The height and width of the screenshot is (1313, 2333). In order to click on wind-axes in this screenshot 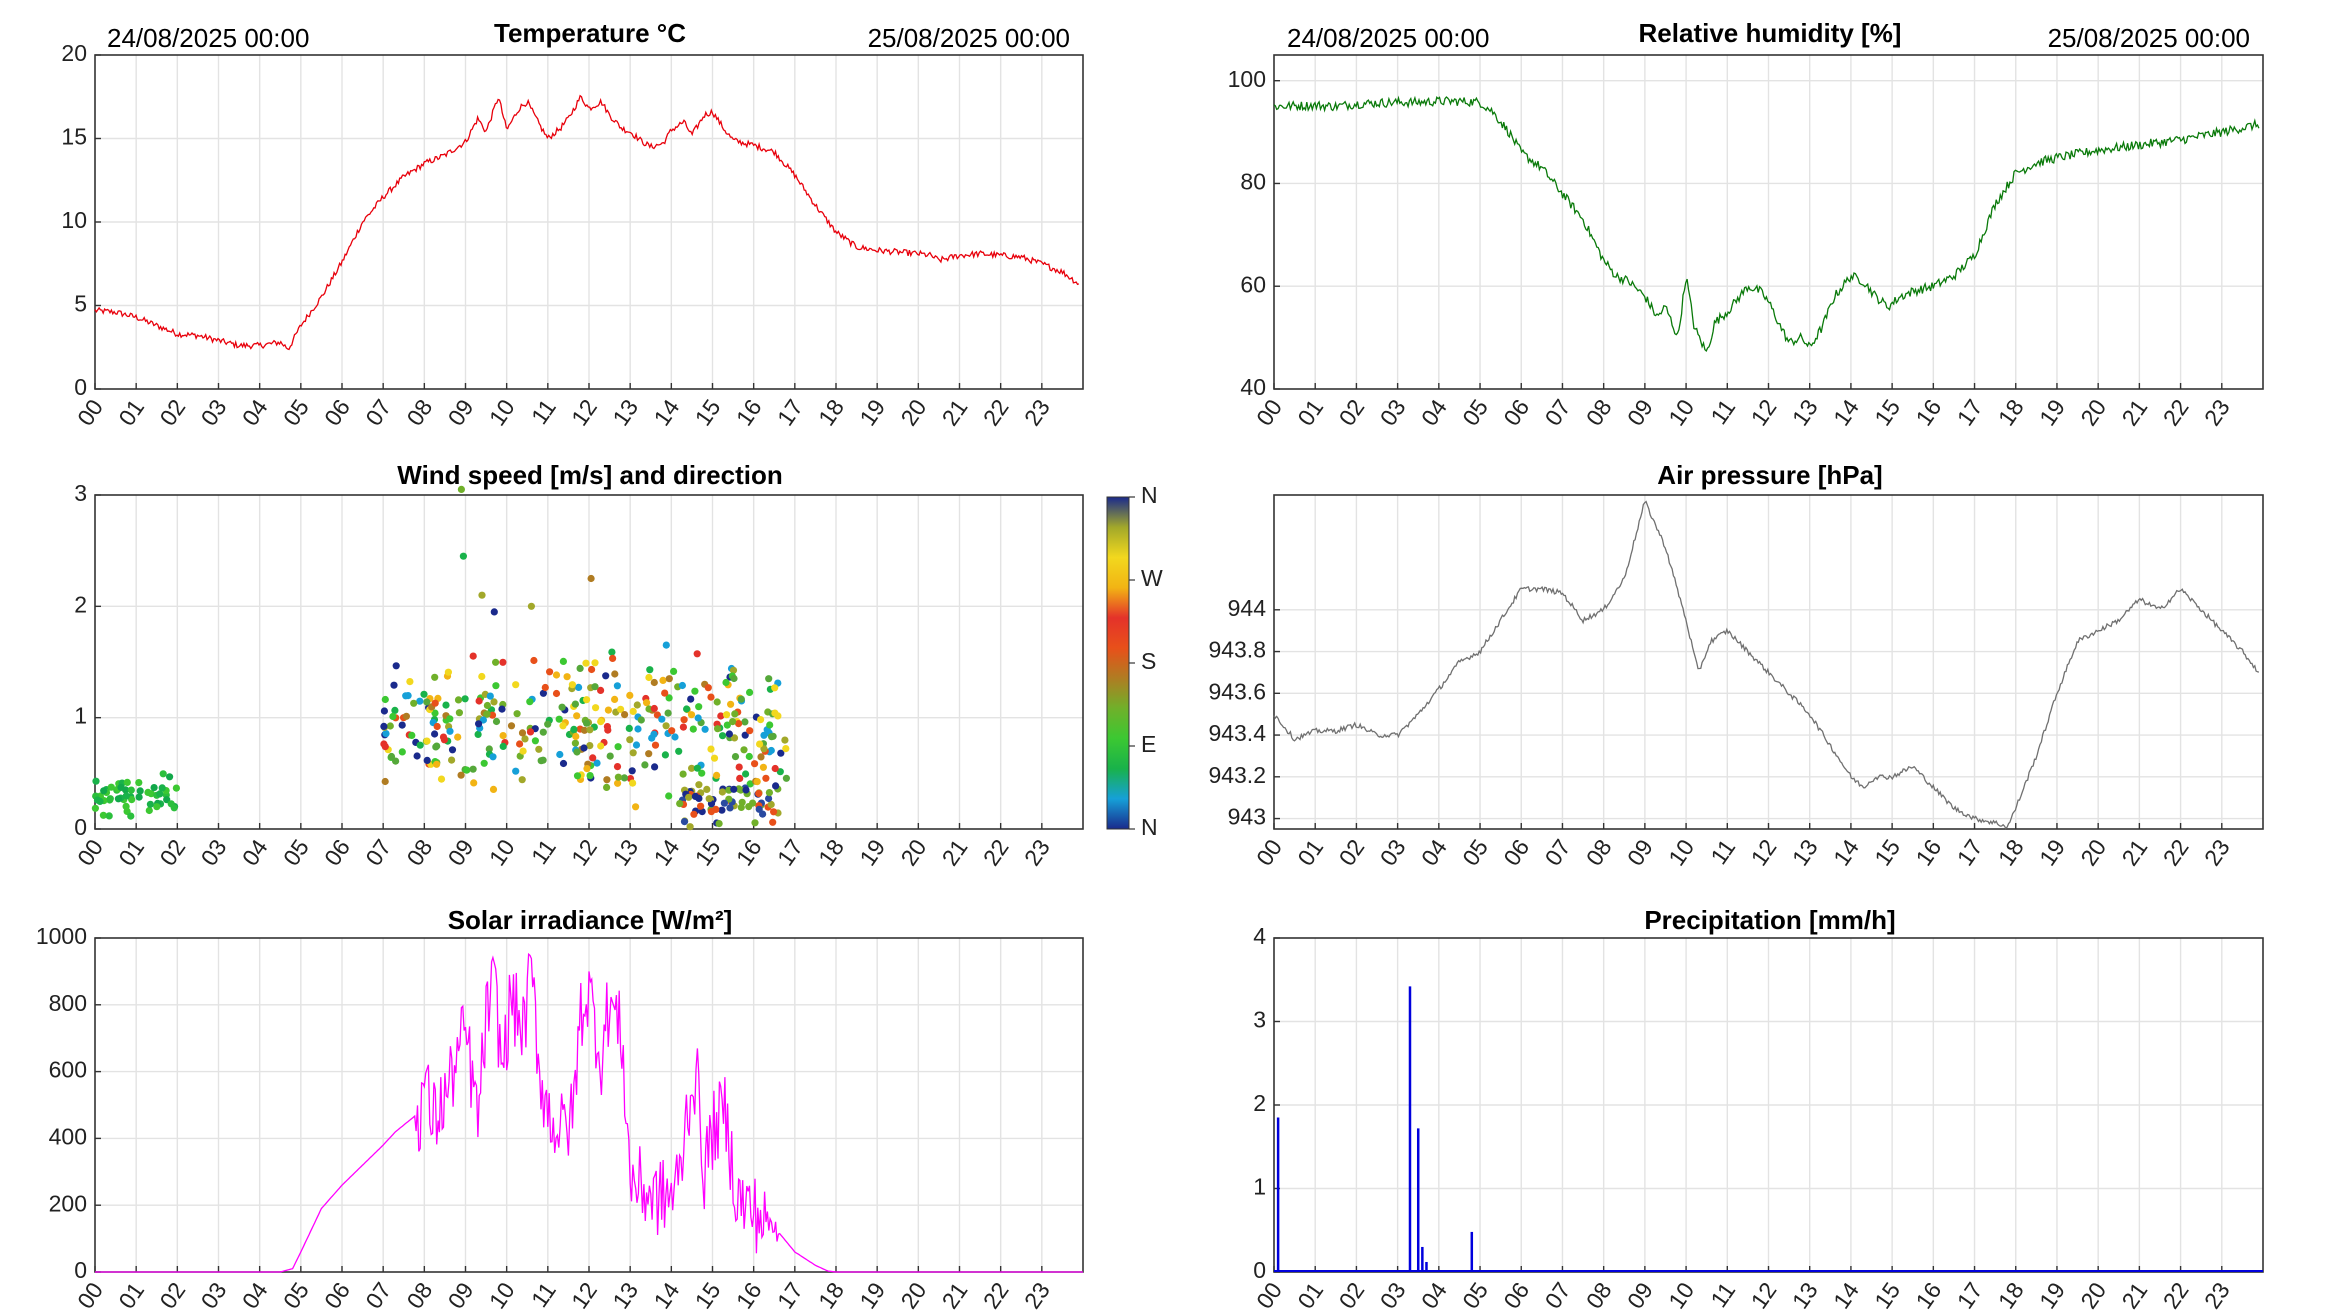, I will do `click(589, 662)`.